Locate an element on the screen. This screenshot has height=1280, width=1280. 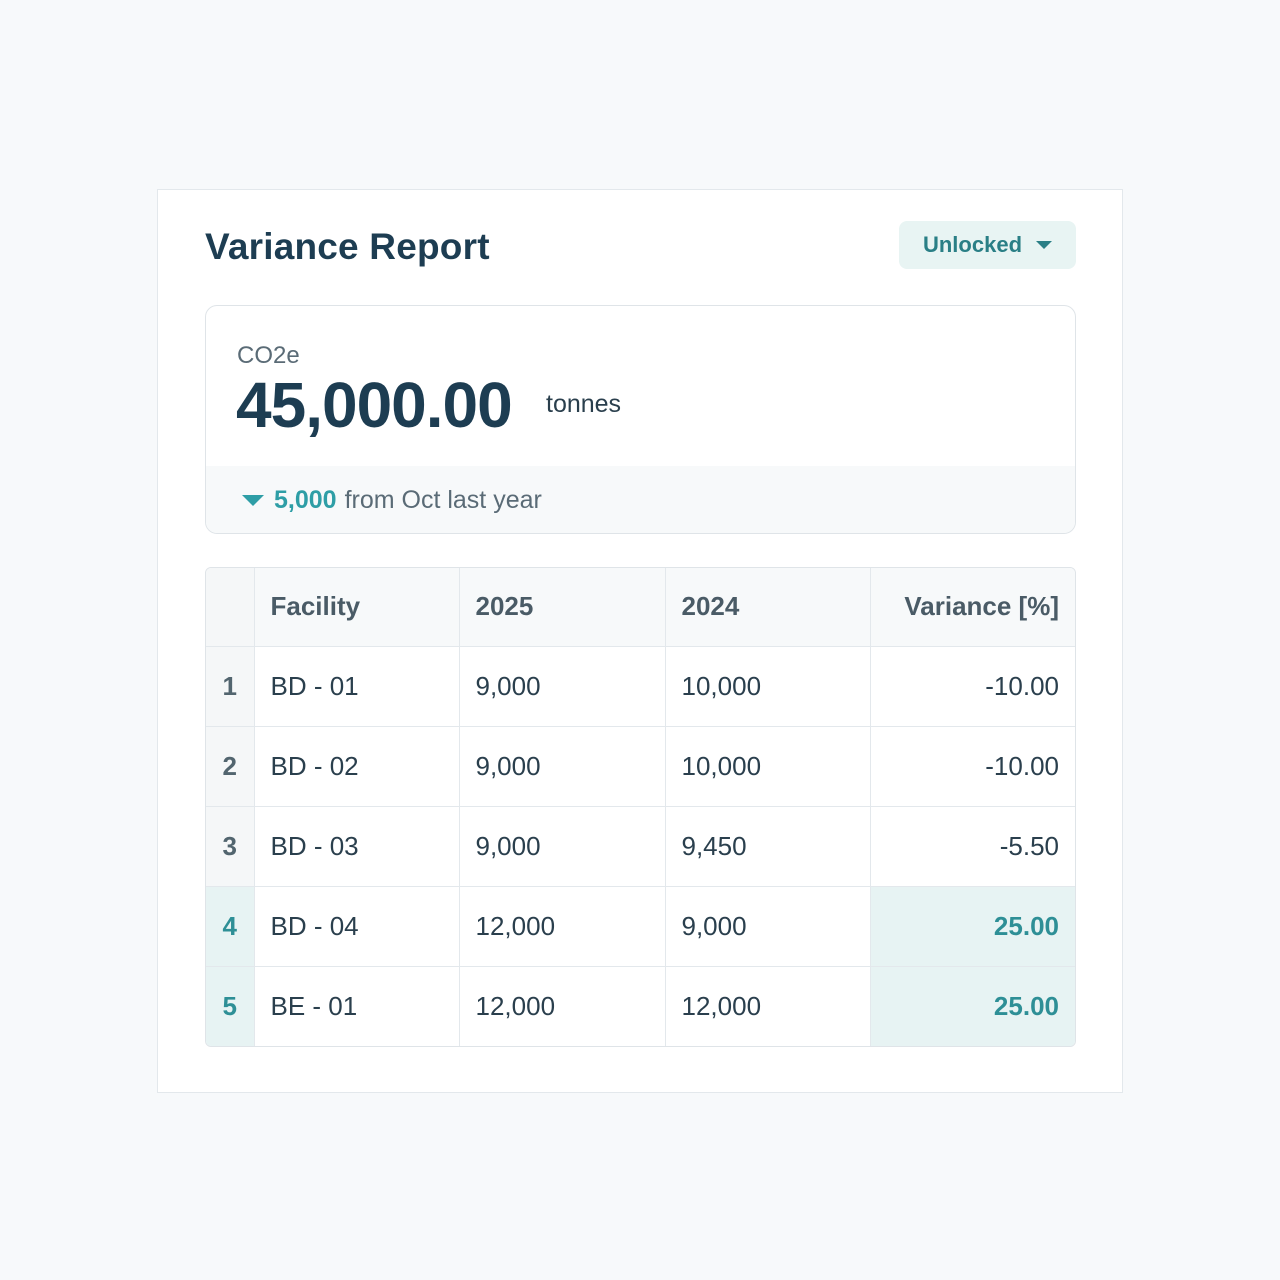
row-index: 2 is located at coordinates (230, 766).